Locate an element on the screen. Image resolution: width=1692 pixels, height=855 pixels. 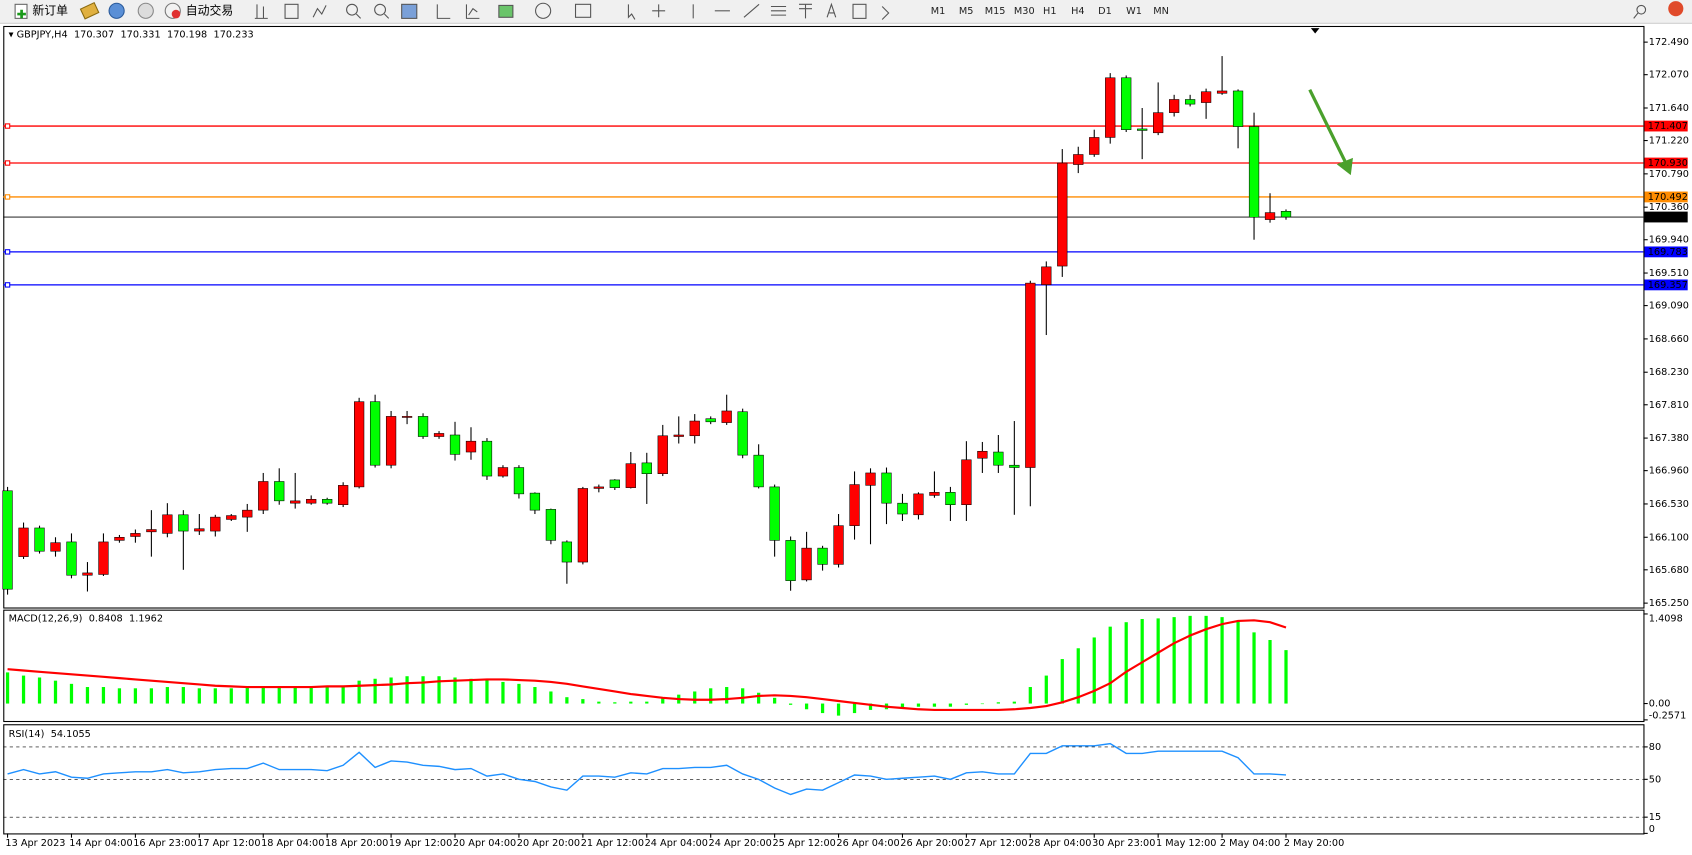
timeframe-button: H1 is located at coordinates (1049, 11).